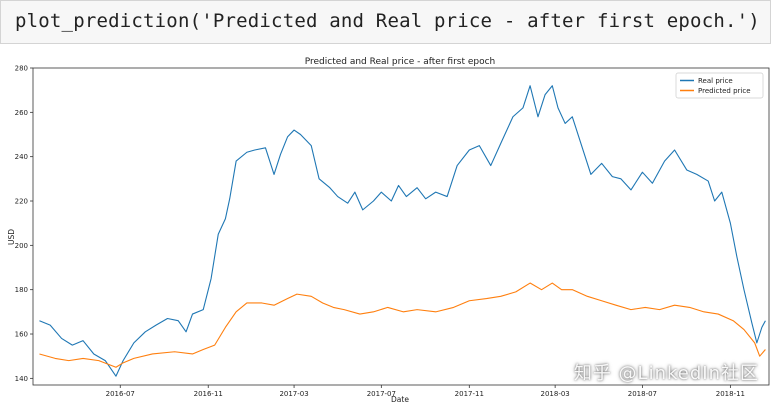 The image size is (773, 409). What do you see at coordinates (11, 237) in the screenshot?
I see `y-axis-label: USD` at bounding box center [11, 237].